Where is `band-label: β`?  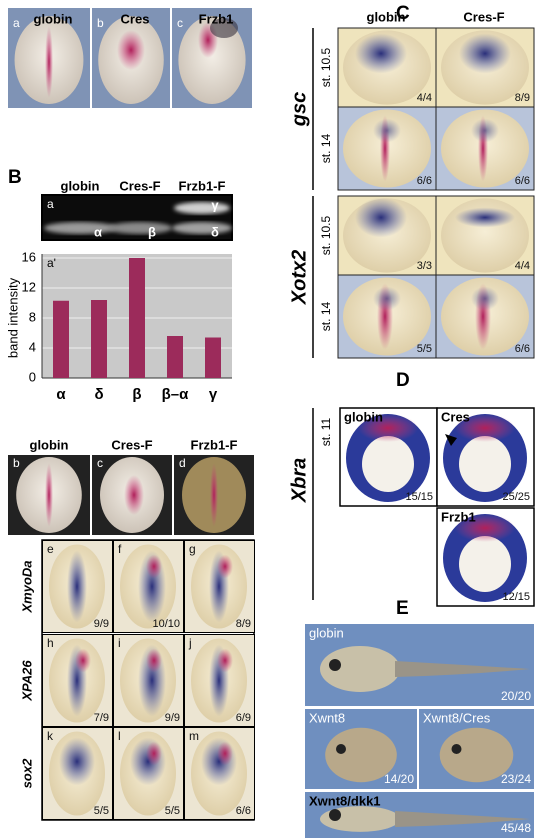
band-label: β is located at coordinates (152, 231).